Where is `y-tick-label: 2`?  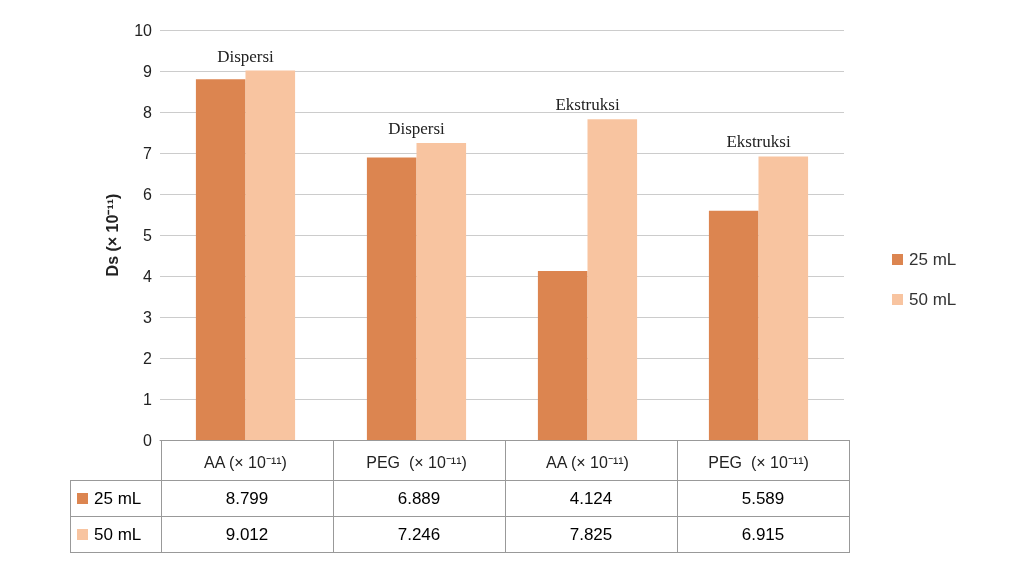 y-tick-label: 2 is located at coordinates (148, 358).